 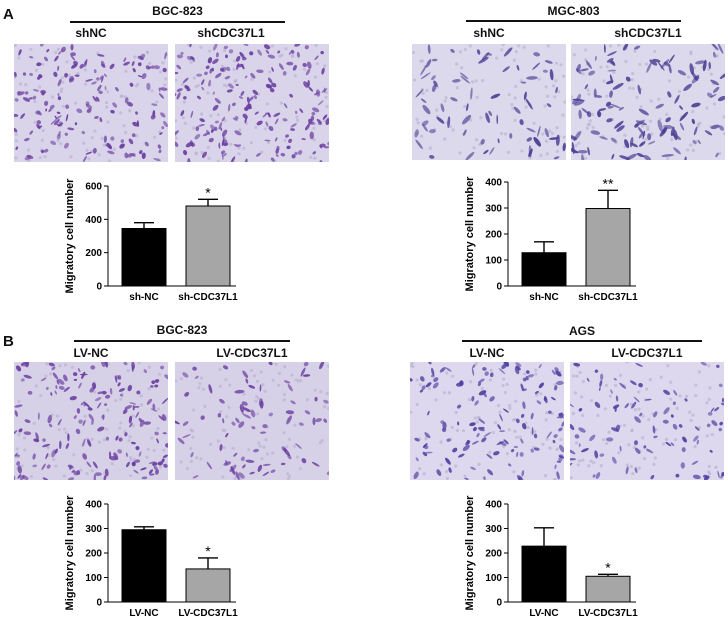 What do you see at coordinates (581, 331) in the screenshot?
I see `cell-line-label: AGS` at bounding box center [581, 331].